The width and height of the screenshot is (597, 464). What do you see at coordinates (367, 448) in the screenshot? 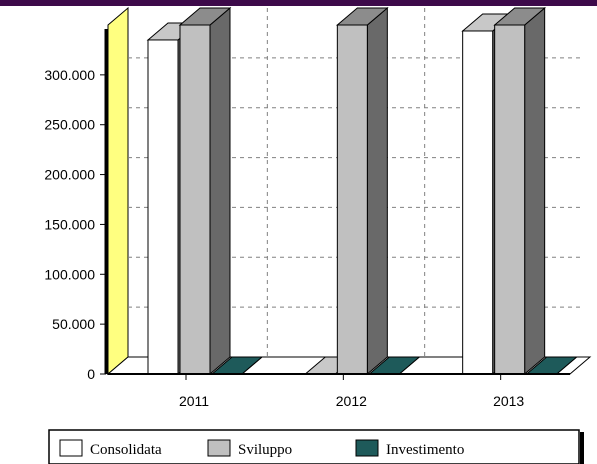
I see `legend-swatch-investimento` at bounding box center [367, 448].